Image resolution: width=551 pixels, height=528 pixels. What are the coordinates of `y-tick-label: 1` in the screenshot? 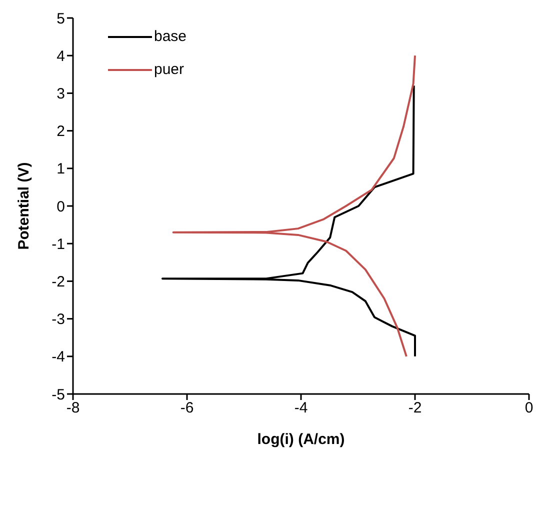 It's located at (60, 169).